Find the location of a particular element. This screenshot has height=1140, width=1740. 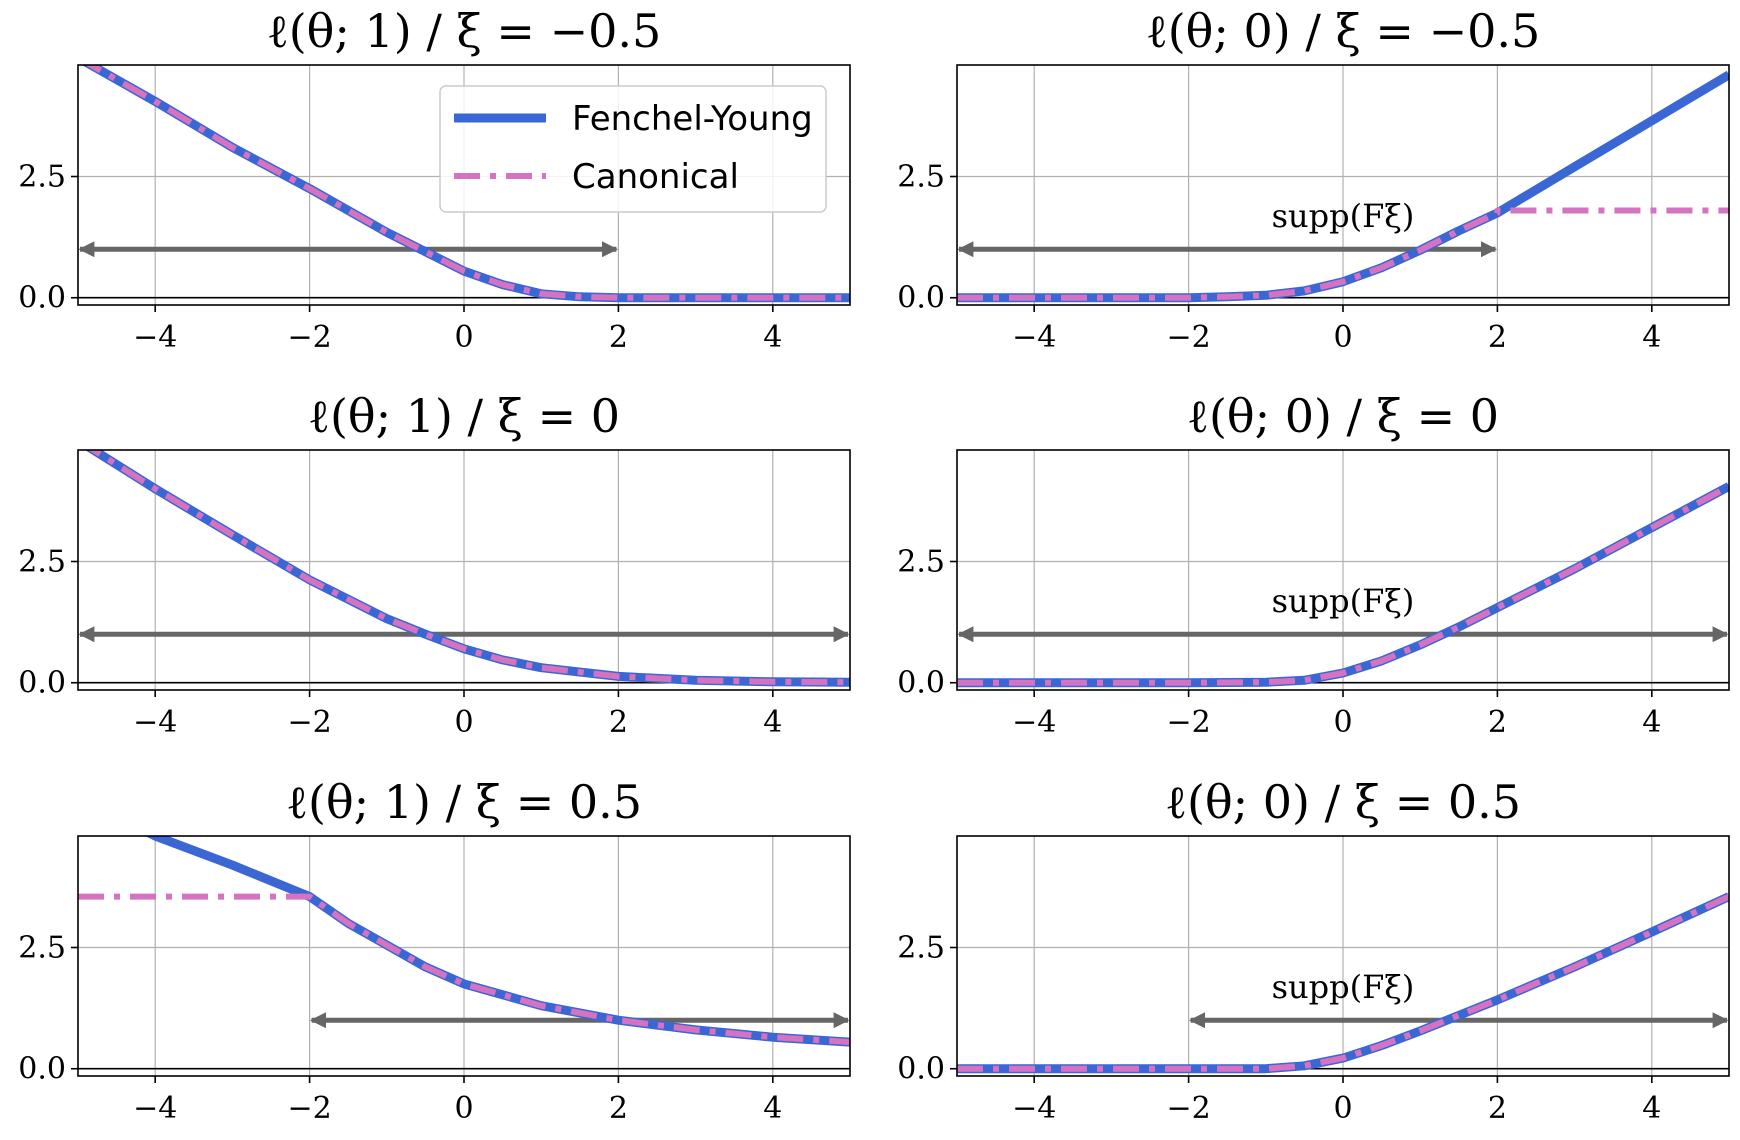

chart-title: ℓ(θ; 0) / ξ = 0 is located at coordinates (1343, 416).